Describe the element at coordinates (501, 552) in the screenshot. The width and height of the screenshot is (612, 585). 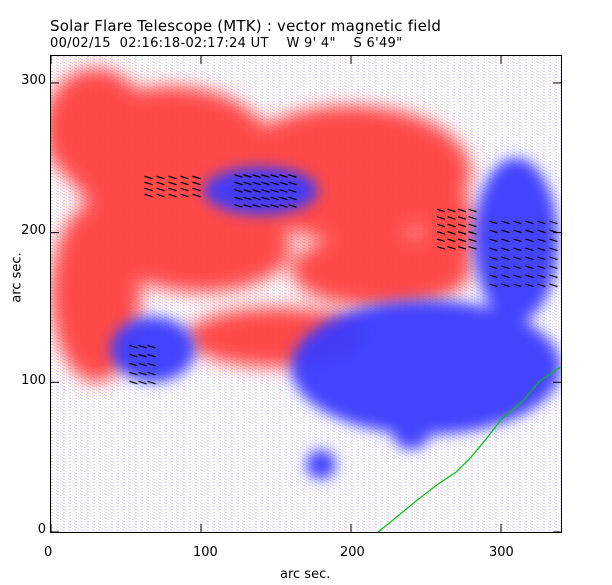
I see `x-tick-label: 300` at that location.